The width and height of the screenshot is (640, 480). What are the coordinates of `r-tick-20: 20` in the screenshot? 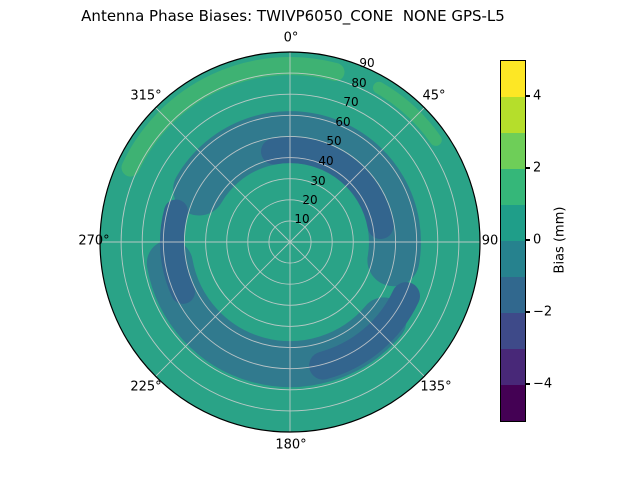 It's located at (310, 200).